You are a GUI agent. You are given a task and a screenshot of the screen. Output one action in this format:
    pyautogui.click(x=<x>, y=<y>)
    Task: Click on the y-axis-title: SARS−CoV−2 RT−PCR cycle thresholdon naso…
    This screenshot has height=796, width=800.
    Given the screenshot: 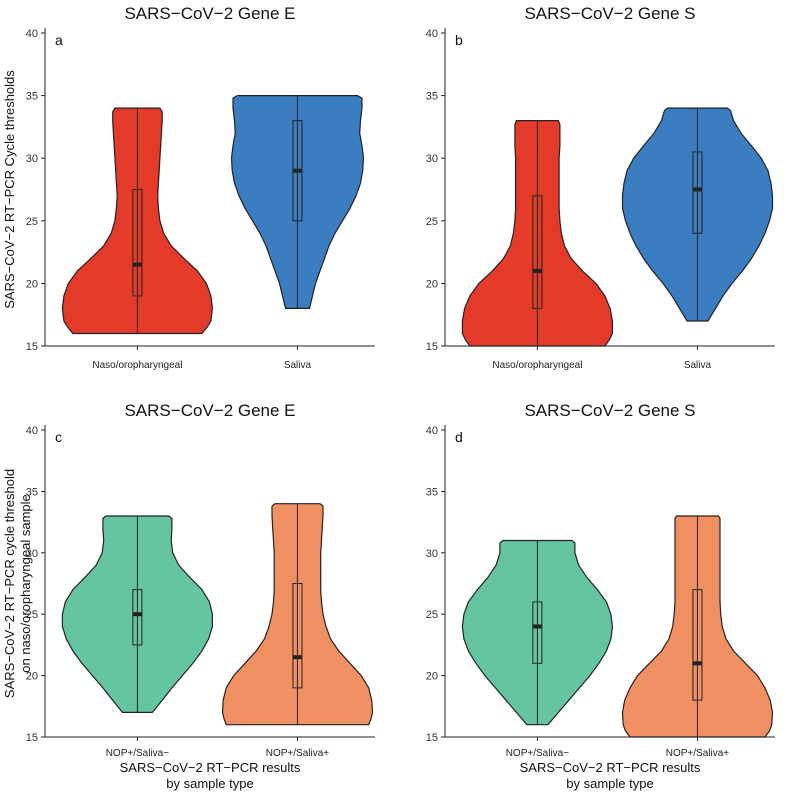 What is the action you would take?
    pyautogui.click(x=17, y=583)
    